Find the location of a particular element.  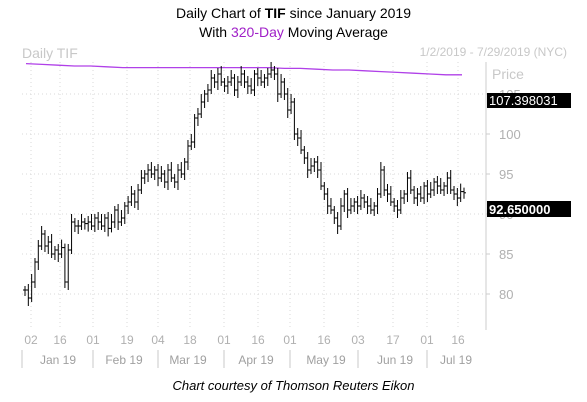

chart-series-label: Daily TIF is located at coordinates (50, 53).